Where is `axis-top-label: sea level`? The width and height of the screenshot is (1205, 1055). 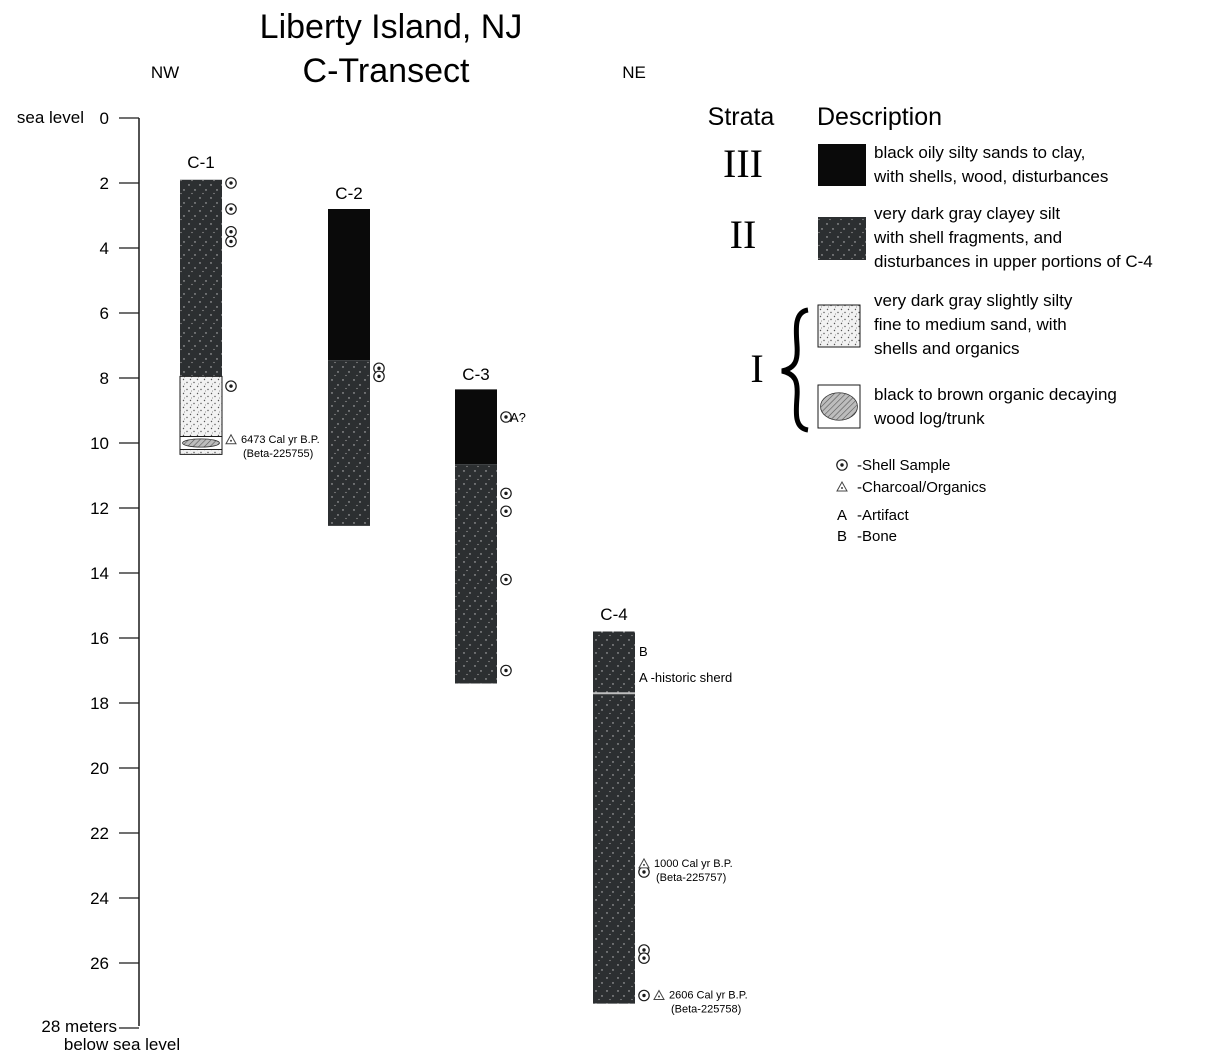
axis-top-label: sea level is located at coordinates (50, 117).